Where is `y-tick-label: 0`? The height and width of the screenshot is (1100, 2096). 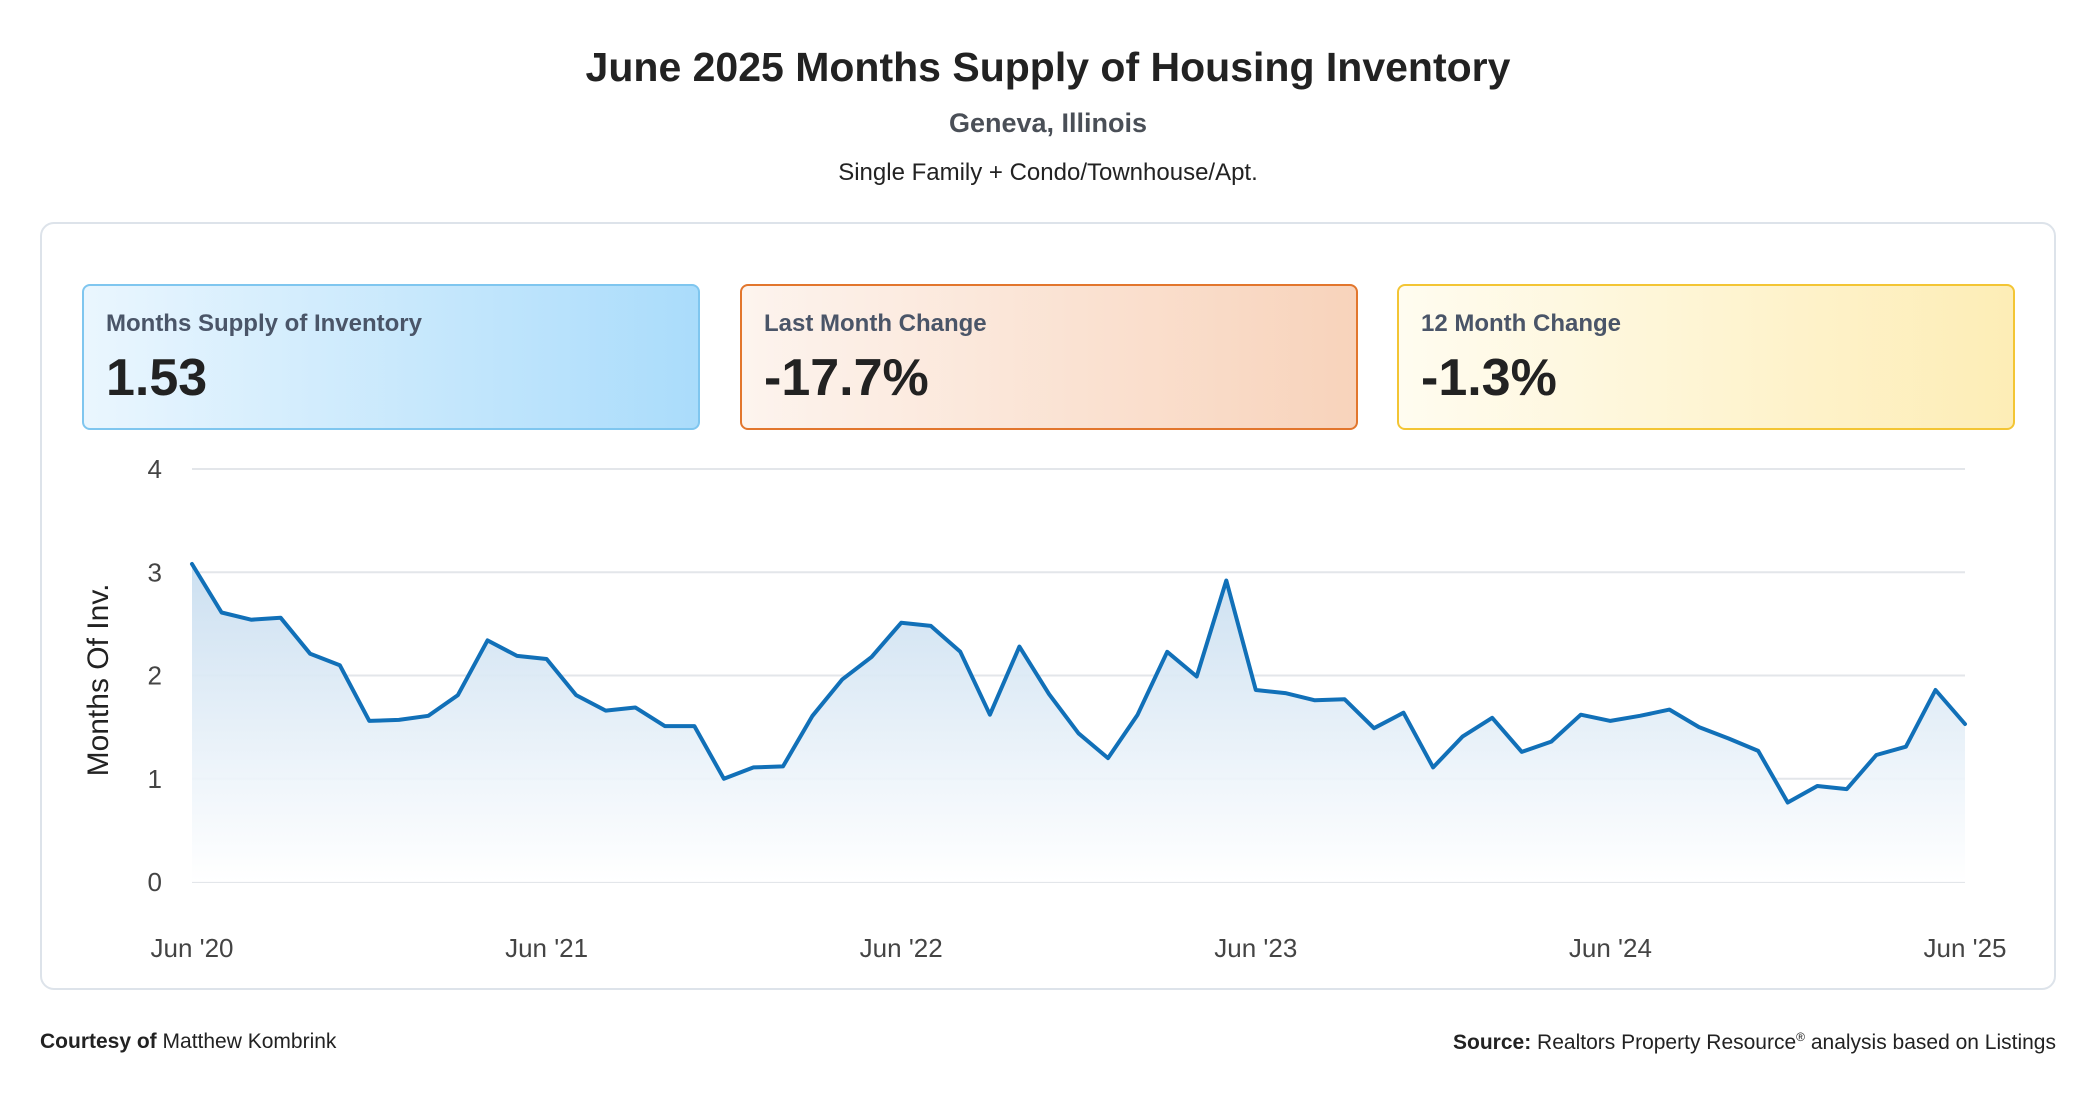 y-tick-label: 0 is located at coordinates (155, 882).